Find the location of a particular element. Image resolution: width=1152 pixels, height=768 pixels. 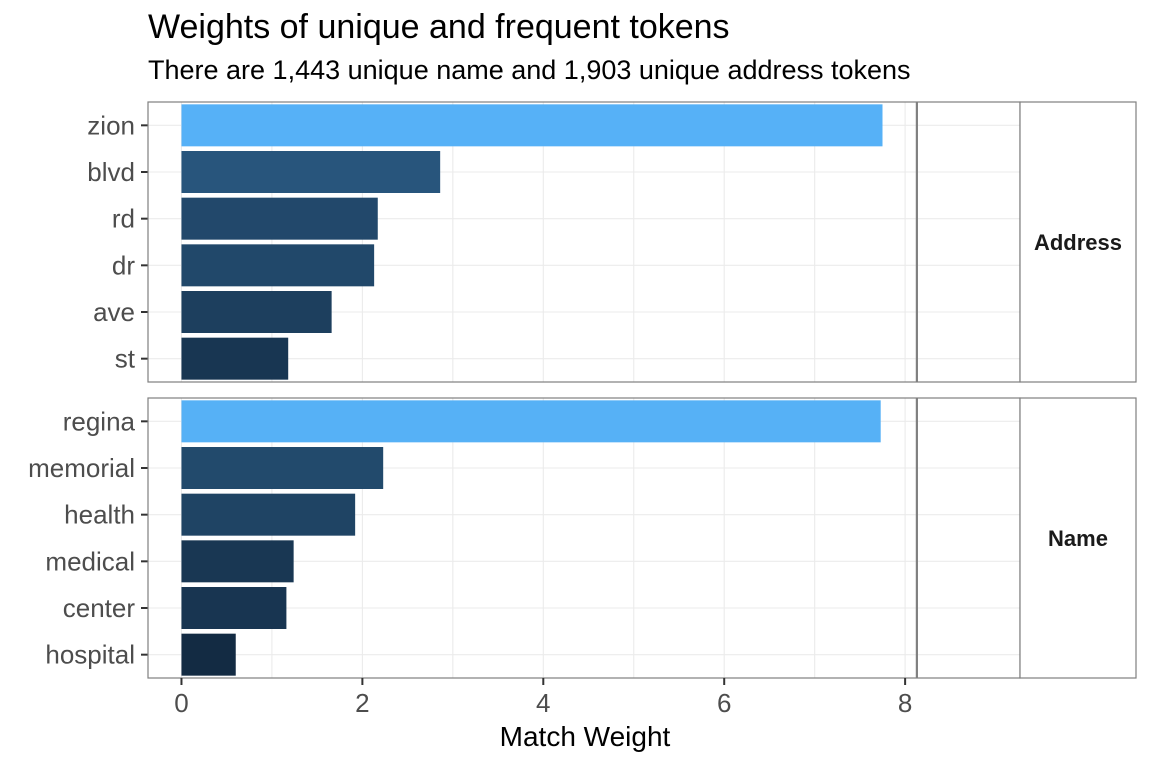

category-label: rd is located at coordinates (123, 219).